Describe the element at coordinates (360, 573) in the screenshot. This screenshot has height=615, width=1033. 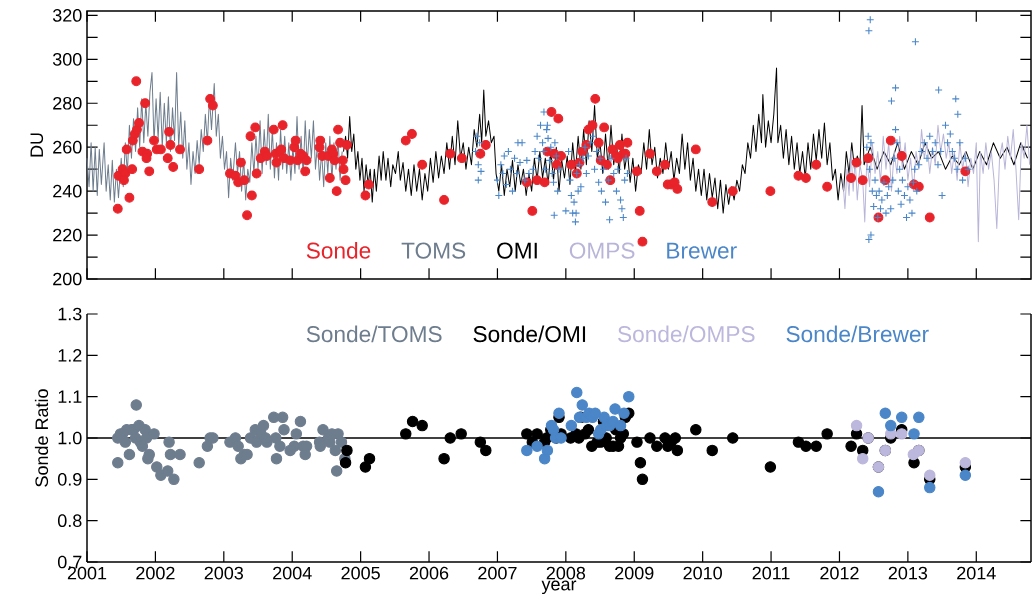
I see `x-tick-label: 2005` at that location.